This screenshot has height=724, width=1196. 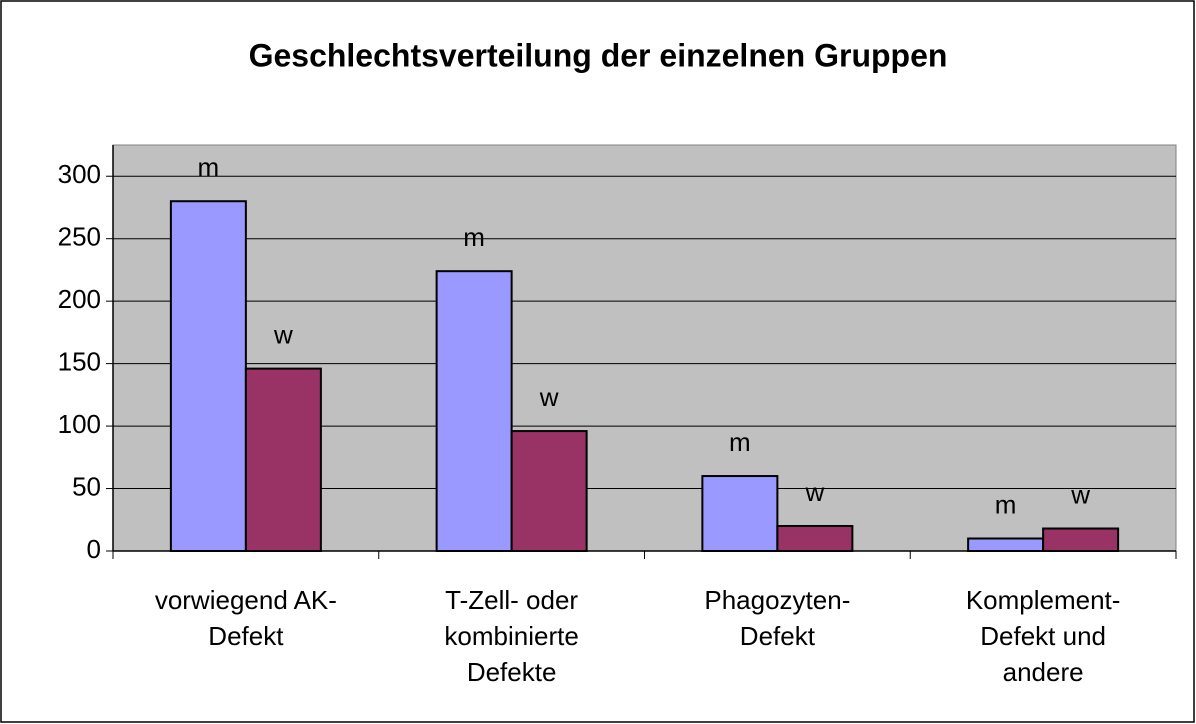 What do you see at coordinates (94, 549) in the screenshot?
I see `y-tick-label: 0` at bounding box center [94, 549].